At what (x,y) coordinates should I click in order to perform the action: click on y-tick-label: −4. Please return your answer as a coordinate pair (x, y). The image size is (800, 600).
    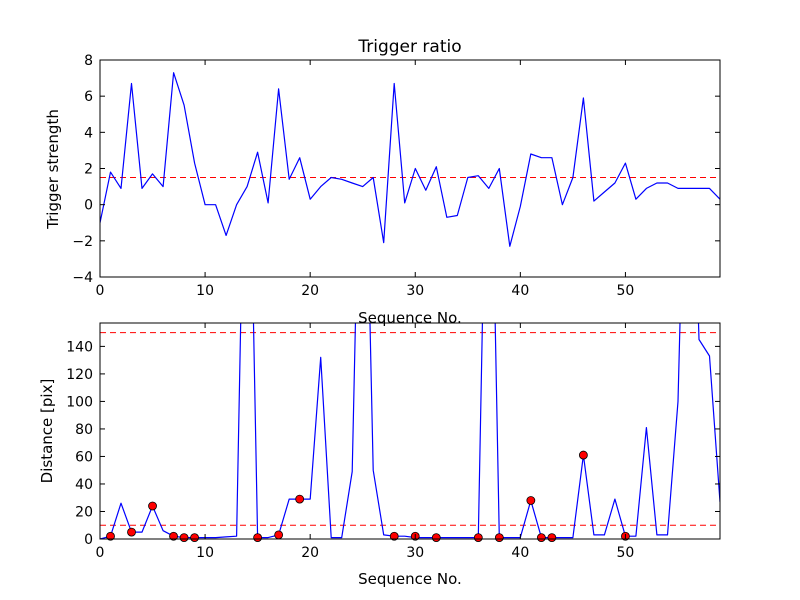
    Looking at the image, I should click on (82, 278).